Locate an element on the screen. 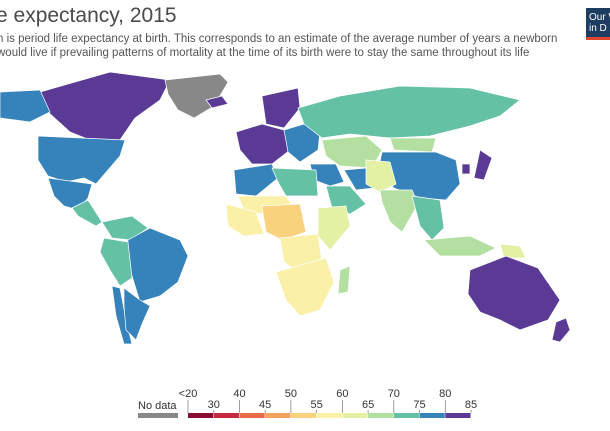  region-japan: Japan: 80-85 is located at coordinates (483, 165).